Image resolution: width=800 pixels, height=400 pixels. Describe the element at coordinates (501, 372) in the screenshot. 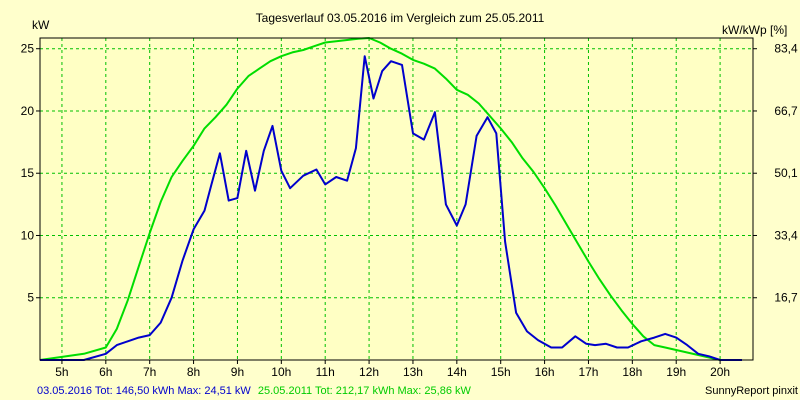

I see `x-tick-label: 15h` at that location.